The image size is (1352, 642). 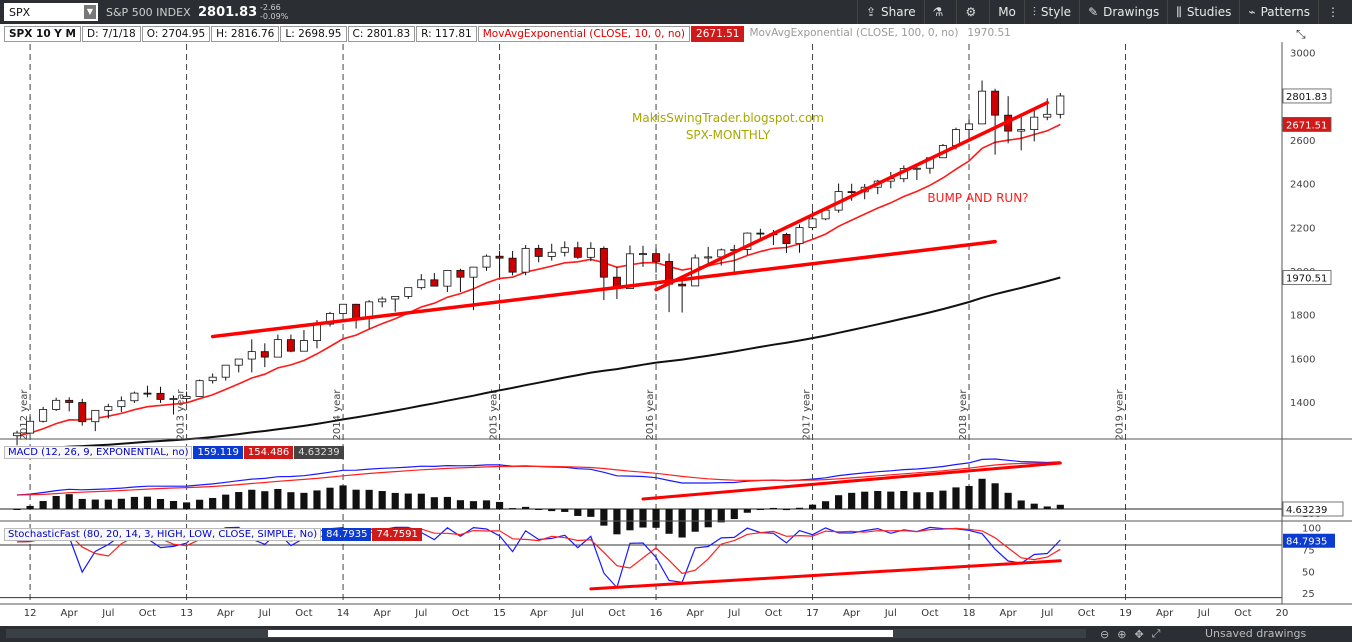 What do you see at coordinates (98, 452) in the screenshot?
I see `macd-study-label: MACD (12, 26, 9, EXPONENTIAL, no)` at bounding box center [98, 452].